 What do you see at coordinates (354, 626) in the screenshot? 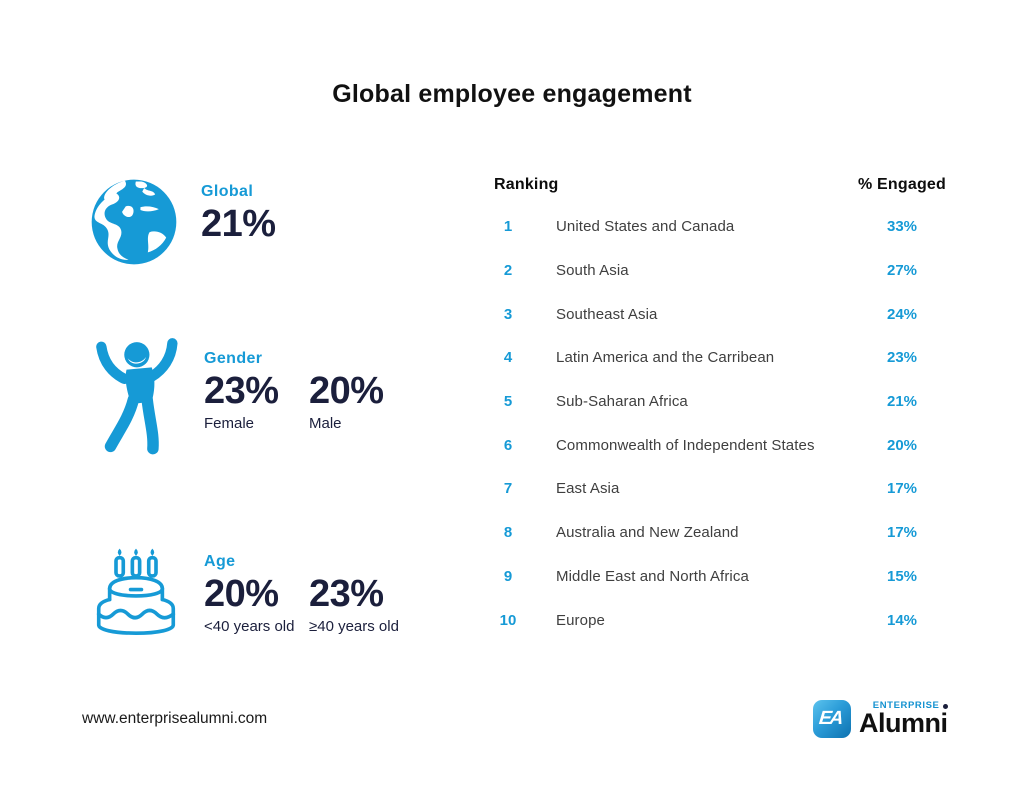
I see `over40-caption: ≥40 years old` at bounding box center [354, 626].